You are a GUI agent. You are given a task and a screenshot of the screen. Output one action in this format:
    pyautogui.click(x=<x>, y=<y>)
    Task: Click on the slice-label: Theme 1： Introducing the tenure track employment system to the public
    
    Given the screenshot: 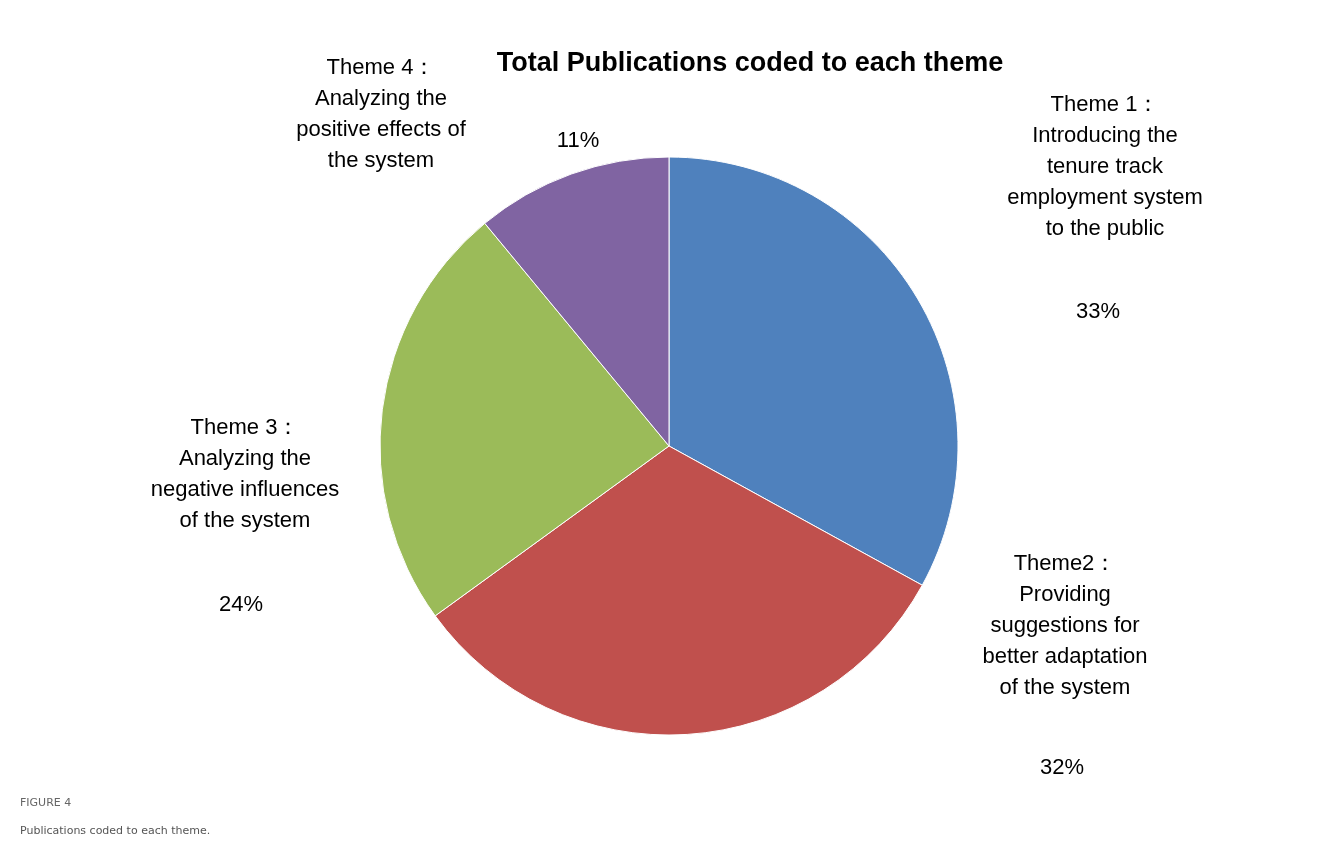 What is the action you would take?
    pyautogui.click(x=1105, y=165)
    